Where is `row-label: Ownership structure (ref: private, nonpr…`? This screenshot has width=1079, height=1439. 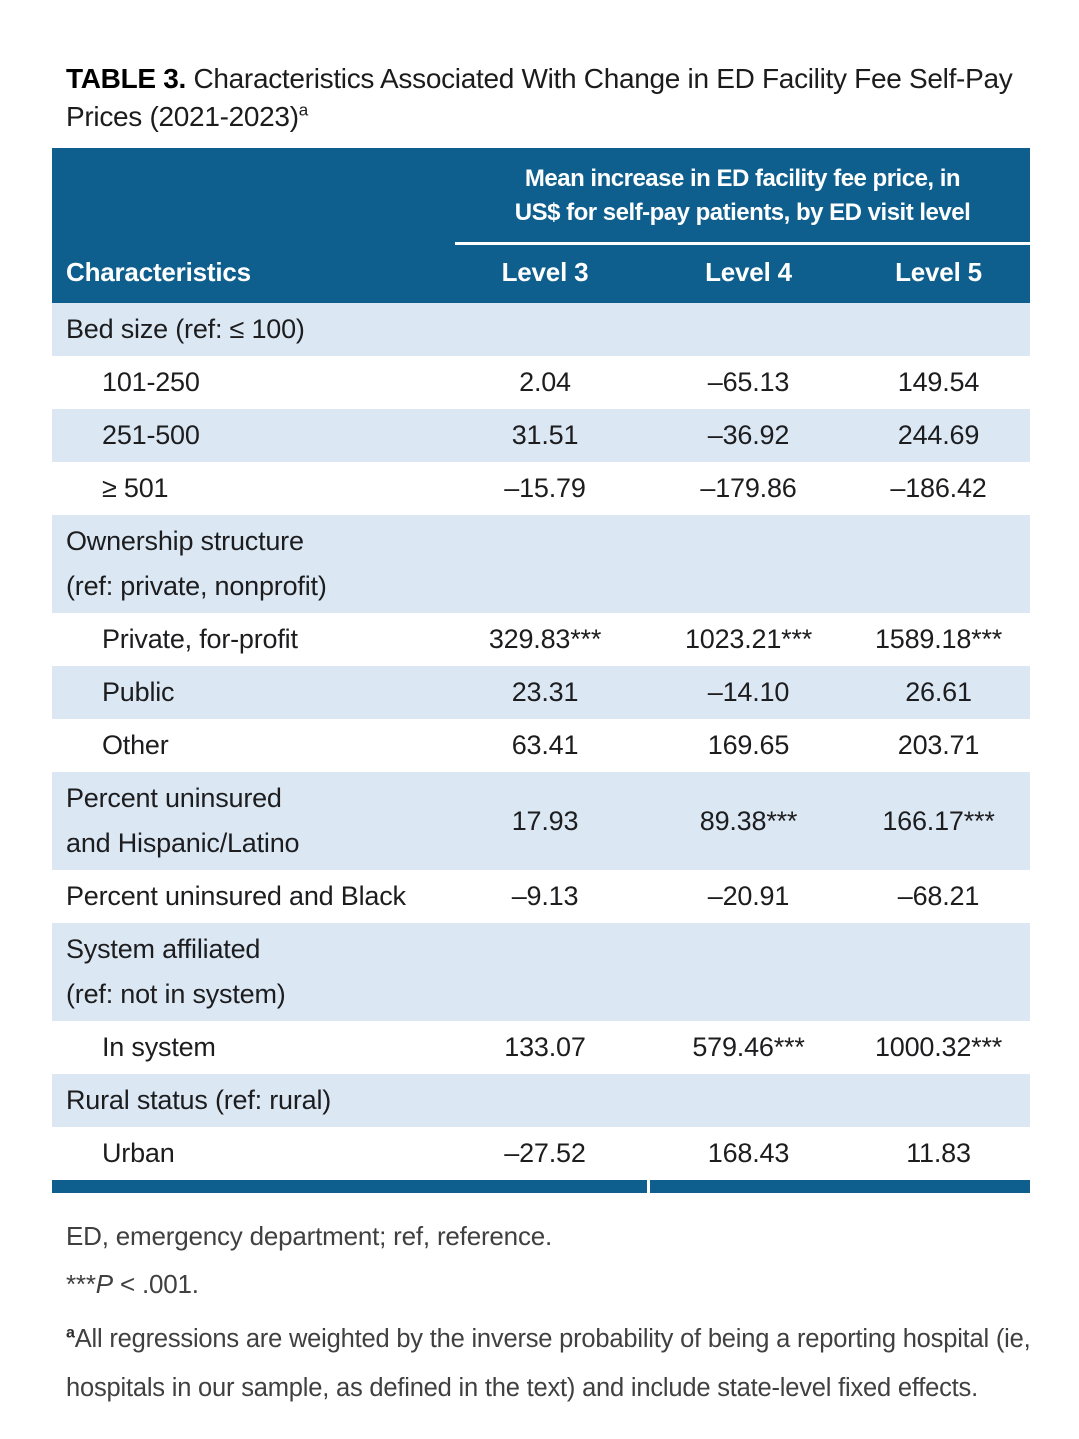
row-label: Ownership structure (ref: private, nonpr… is located at coordinates (196, 563).